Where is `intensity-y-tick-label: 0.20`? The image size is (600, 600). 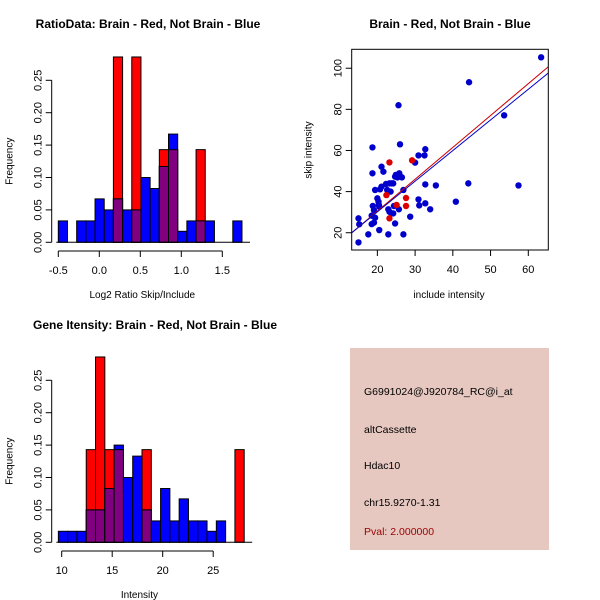
intensity-y-tick-label: 0.20 is located at coordinates (39, 412).